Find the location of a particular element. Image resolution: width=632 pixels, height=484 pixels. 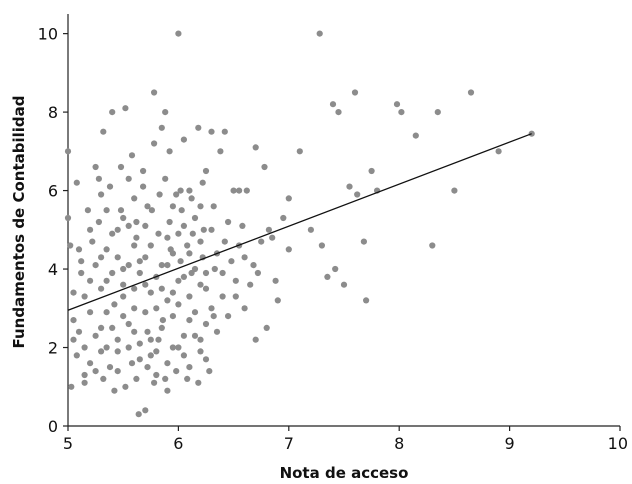

x-tick-label: 6 is located at coordinates (178, 443).